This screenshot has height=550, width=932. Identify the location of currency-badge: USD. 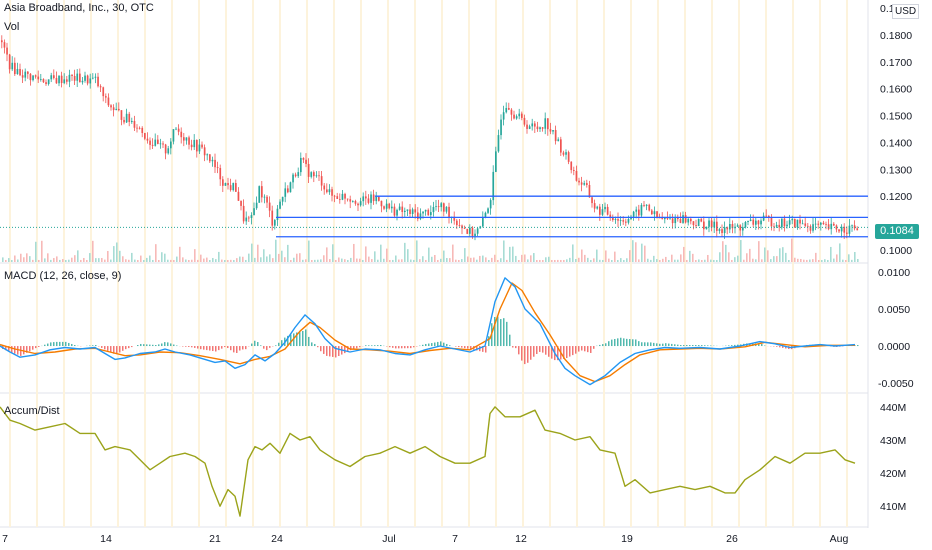
(906, 11).